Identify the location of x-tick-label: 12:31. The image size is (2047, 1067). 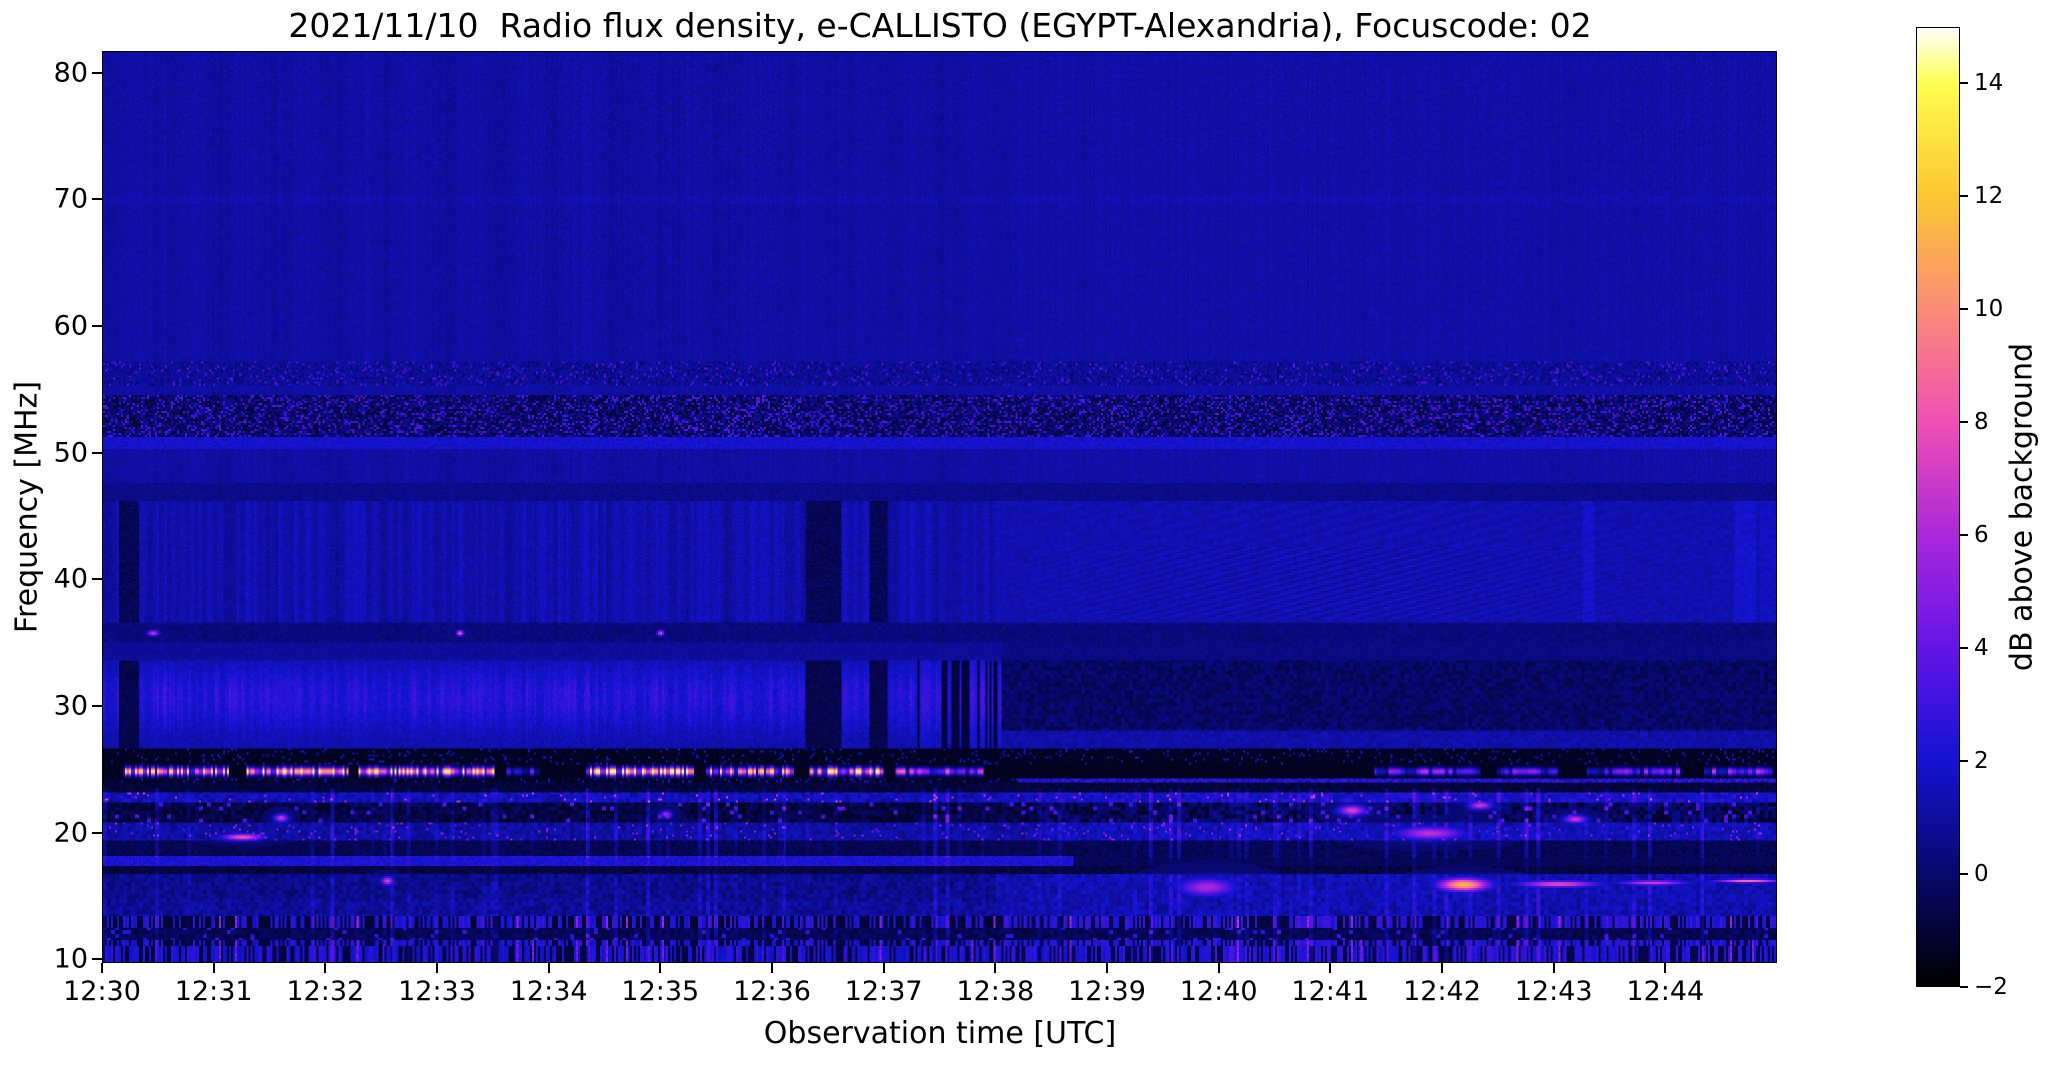
(213, 991).